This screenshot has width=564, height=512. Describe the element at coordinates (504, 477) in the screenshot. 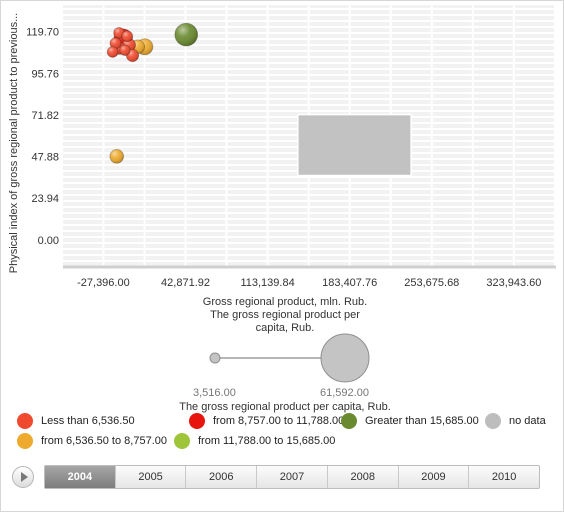

I see `year-tab-2010: 2010` at that location.